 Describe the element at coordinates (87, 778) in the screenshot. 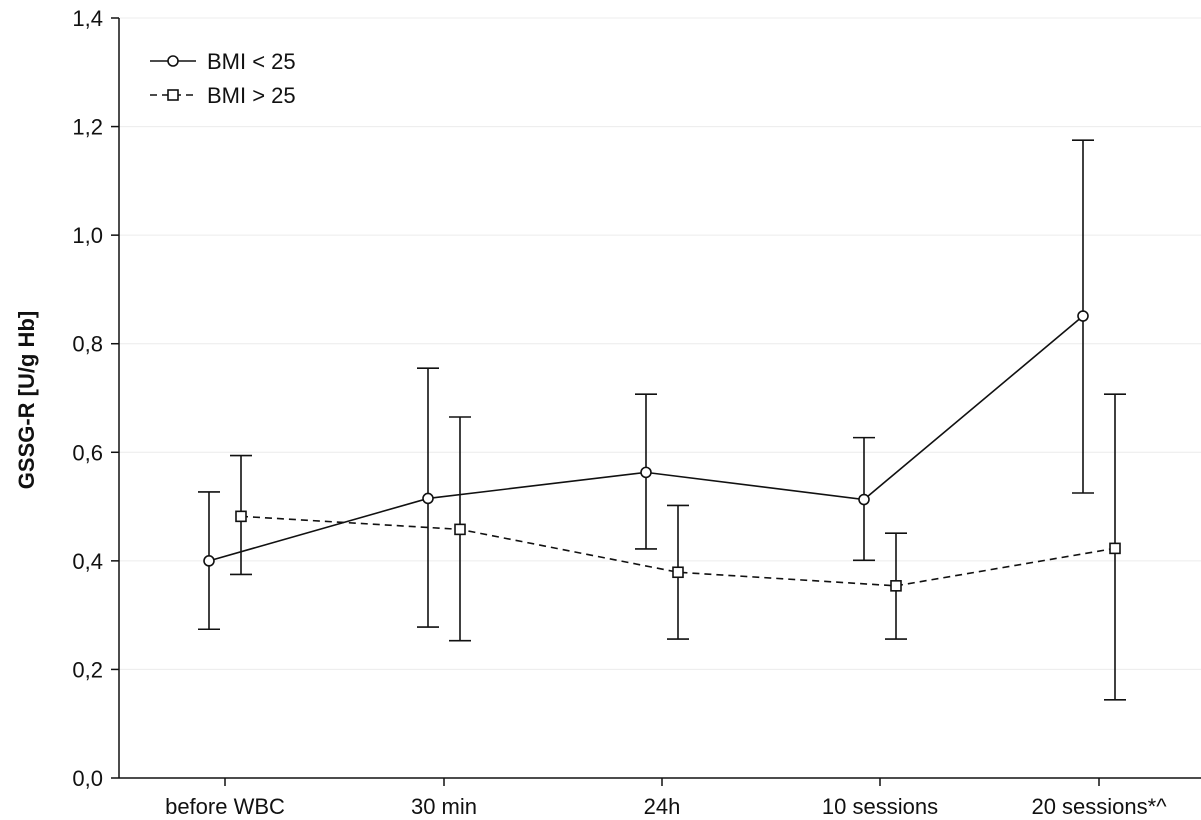

I see `y-tick-label: 0,0` at that location.